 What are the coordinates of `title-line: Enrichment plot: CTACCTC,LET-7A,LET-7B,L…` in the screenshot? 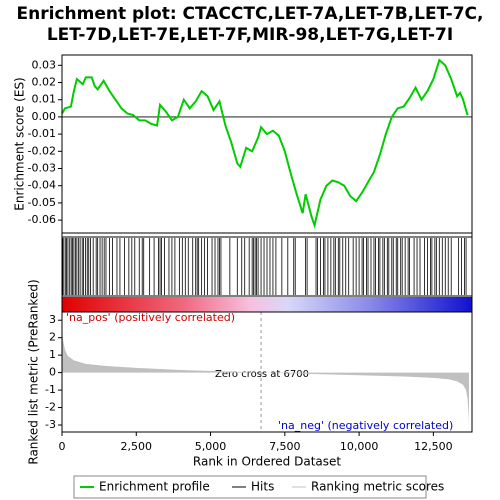 It's located at (250, 14).